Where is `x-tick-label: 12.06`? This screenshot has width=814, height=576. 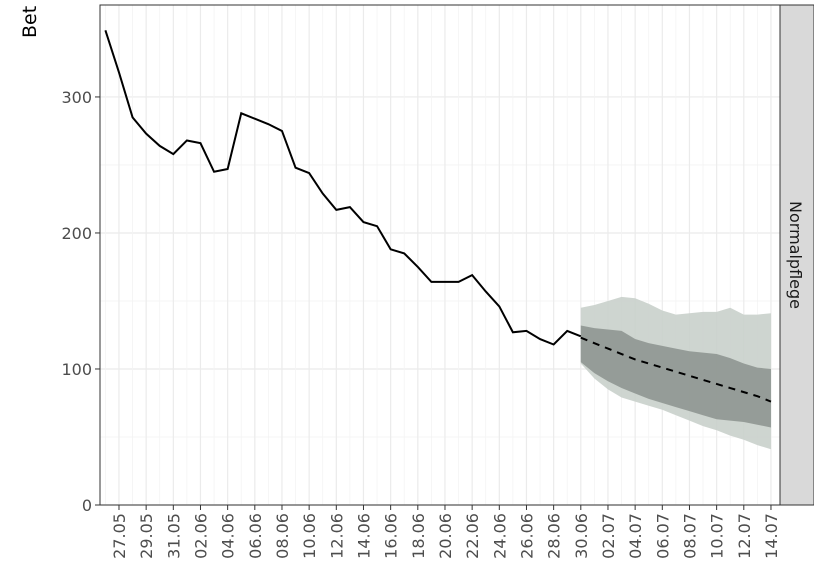
x-tick-label: 12.06 is located at coordinates (336, 536).